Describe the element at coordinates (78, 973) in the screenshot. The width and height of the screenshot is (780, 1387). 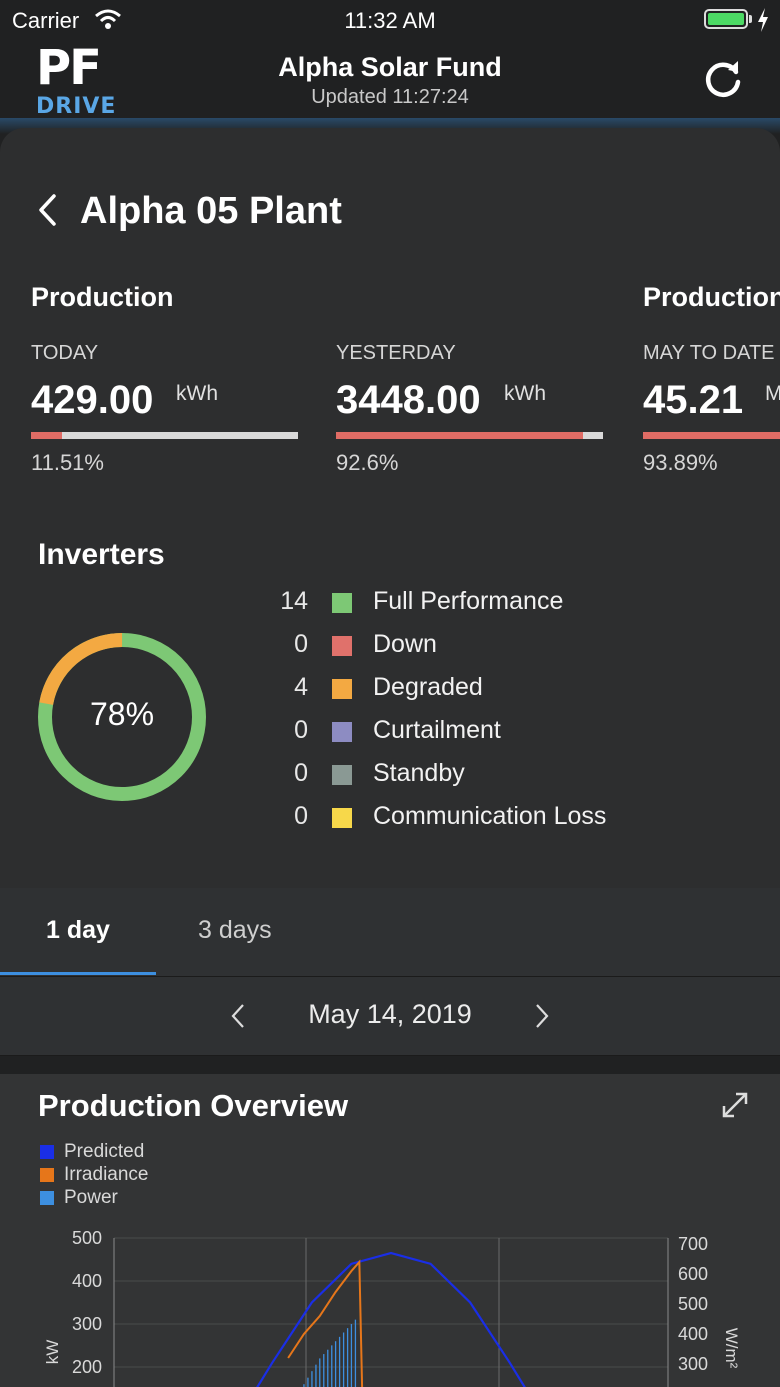
I see `active-tab-indicator` at that location.